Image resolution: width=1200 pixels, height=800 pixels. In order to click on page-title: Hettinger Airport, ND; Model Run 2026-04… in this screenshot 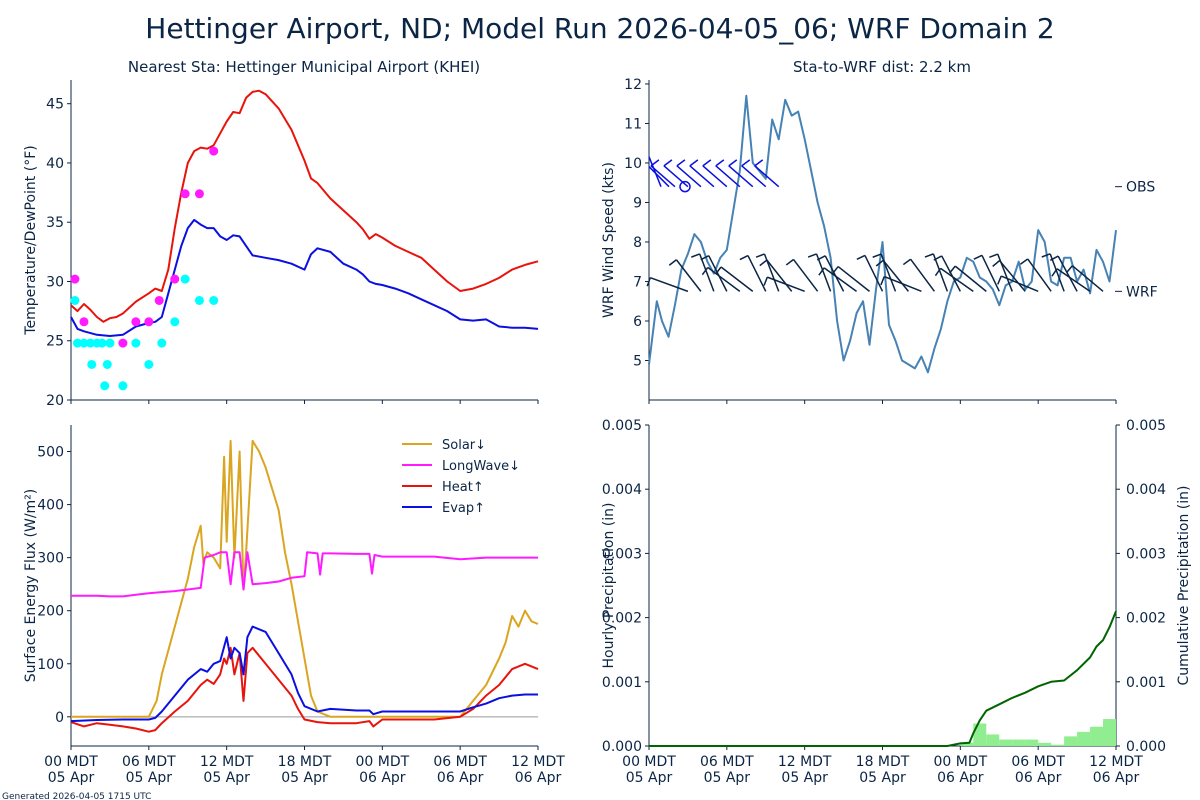, I will do `click(599, 28)`.